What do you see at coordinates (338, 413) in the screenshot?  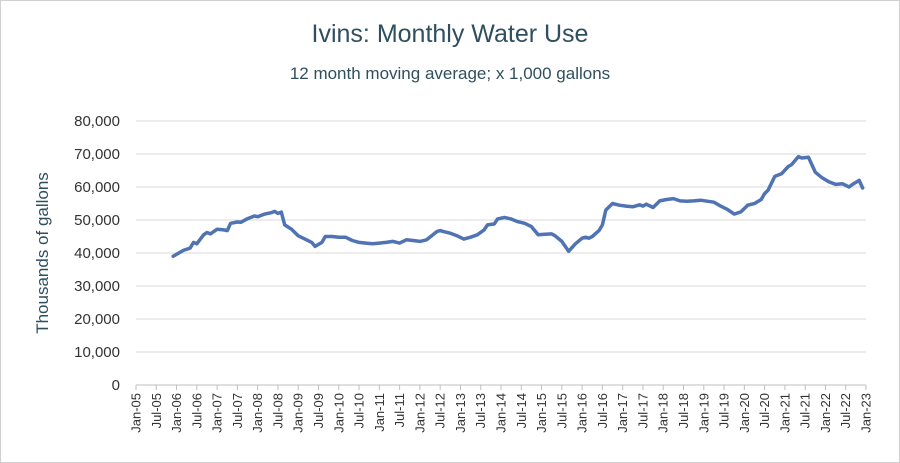 I see `x-tick-label: Jan-10` at bounding box center [338, 413].